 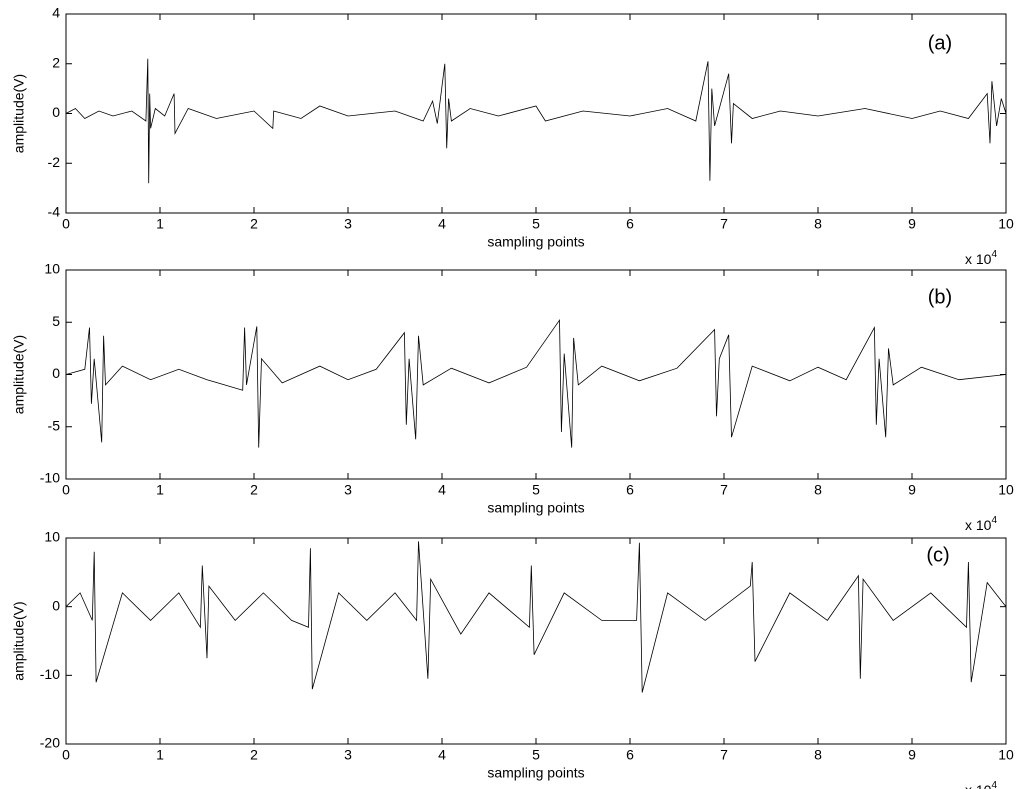 What do you see at coordinates (536, 121) in the screenshot?
I see `signal-line` at bounding box center [536, 121].